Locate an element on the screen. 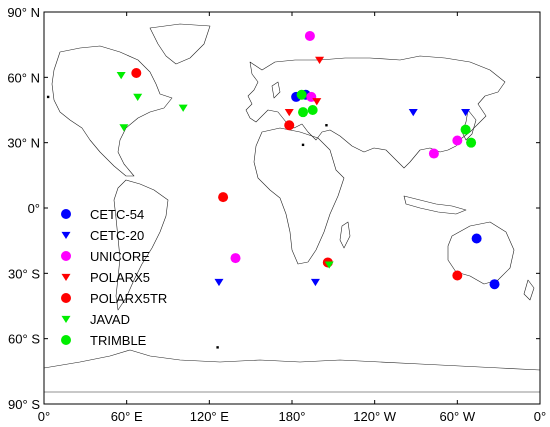  legend-marker-polarx5 is located at coordinates (66, 277).